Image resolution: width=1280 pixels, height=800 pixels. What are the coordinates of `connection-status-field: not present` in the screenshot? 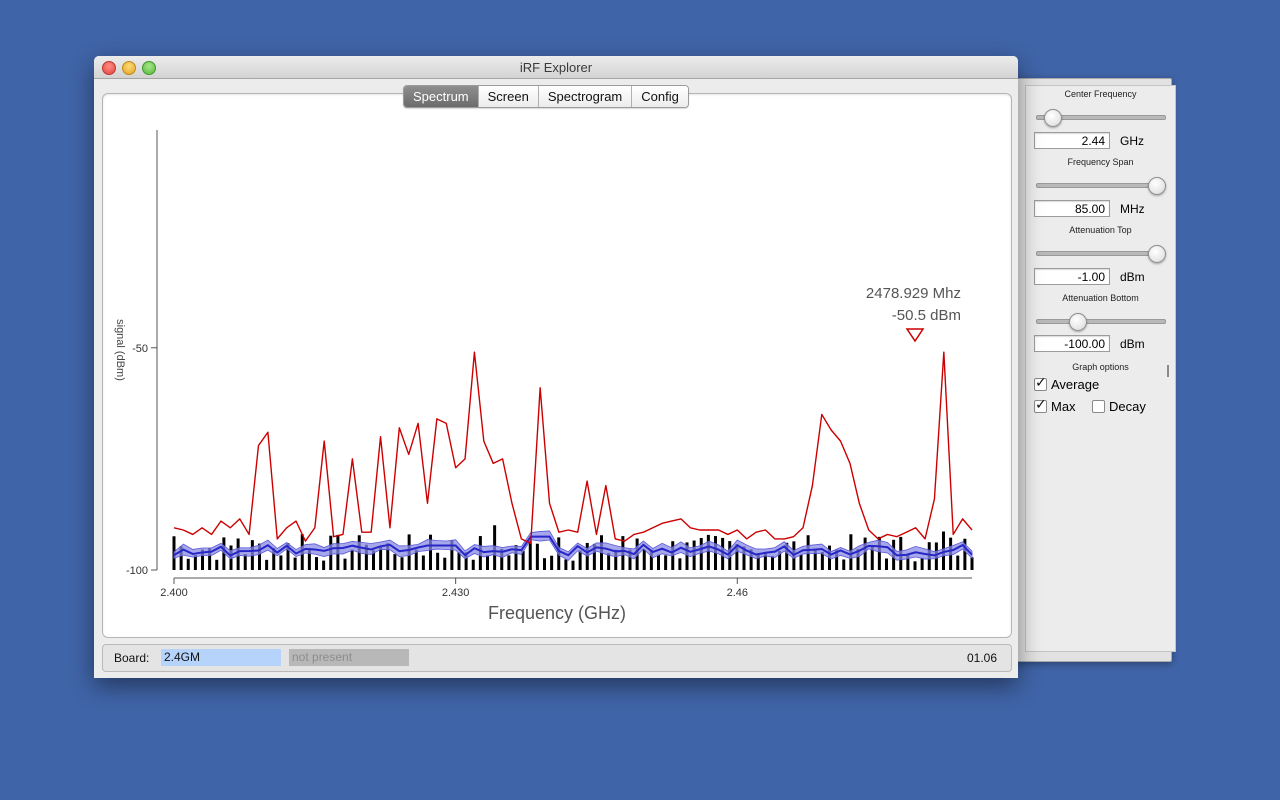 It's located at (349, 657).